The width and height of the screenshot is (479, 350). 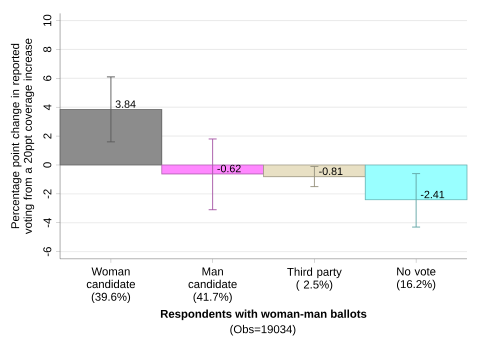 I want to click on y-tick-label: -6, so click(x=47, y=251).